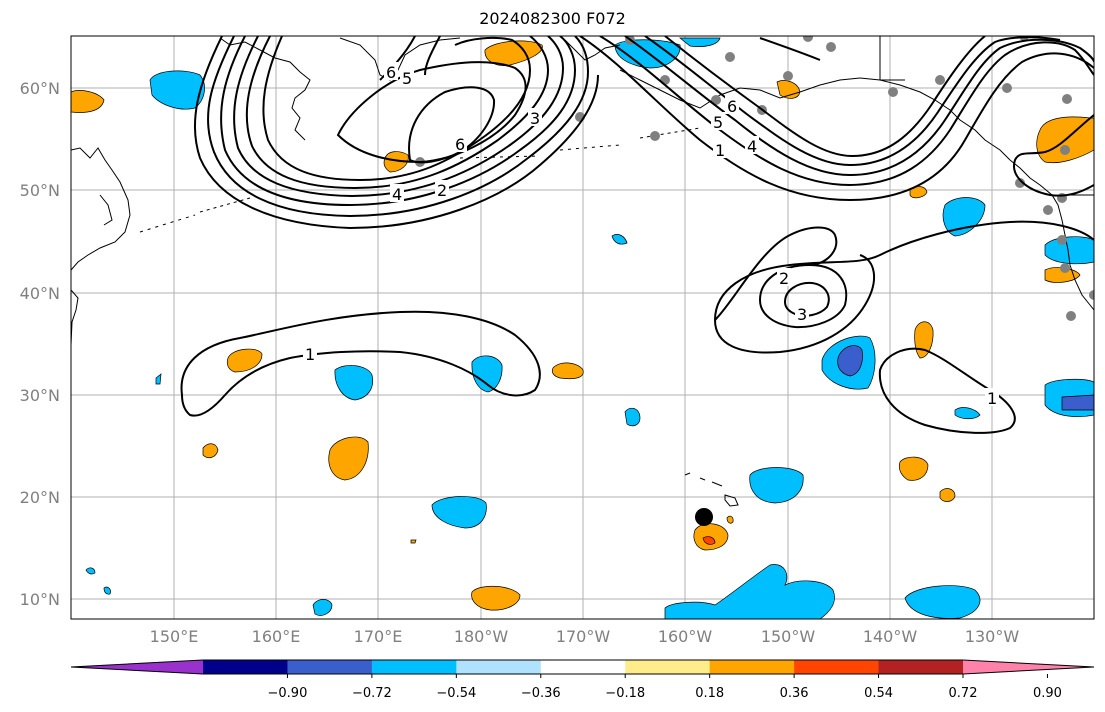 The width and height of the screenshot is (1105, 712). I want to click on lon-tick-label: 170°W, so click(583, 636).